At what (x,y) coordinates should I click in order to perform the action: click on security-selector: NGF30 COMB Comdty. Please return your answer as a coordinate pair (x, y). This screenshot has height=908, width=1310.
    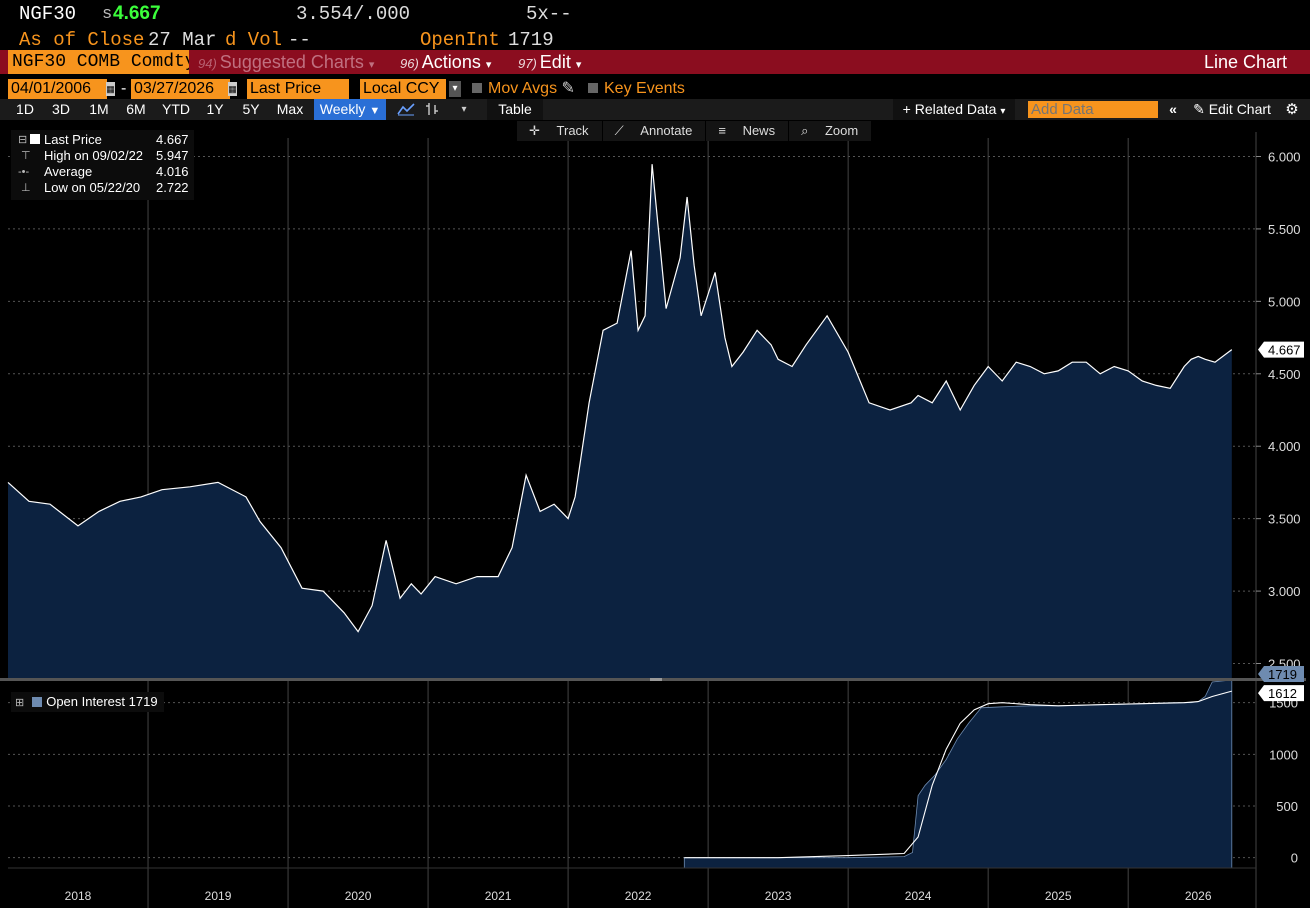
    Looking at the image, I should click on (98, 62).